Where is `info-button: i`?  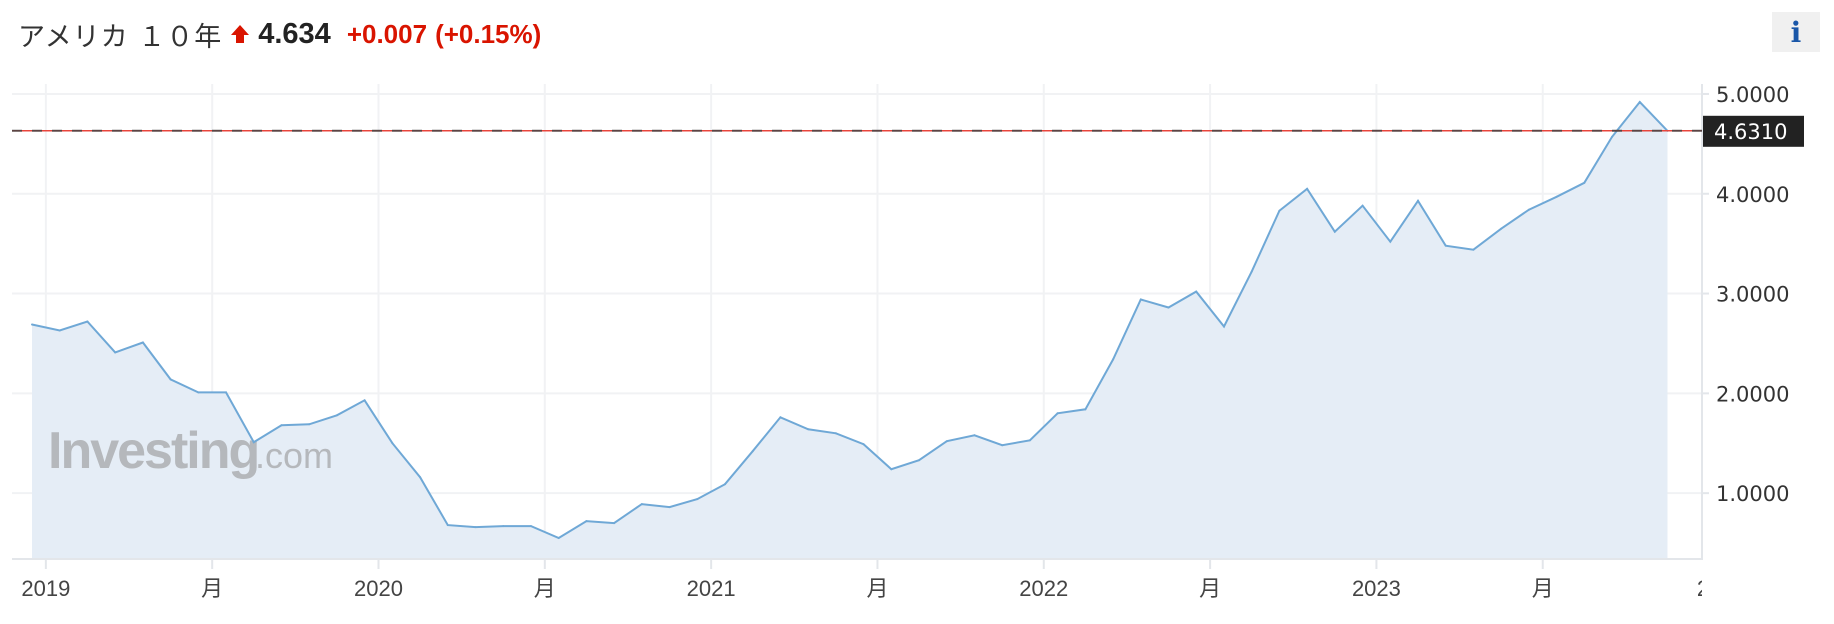
info-button: i is located at coordinates (1796, 32).